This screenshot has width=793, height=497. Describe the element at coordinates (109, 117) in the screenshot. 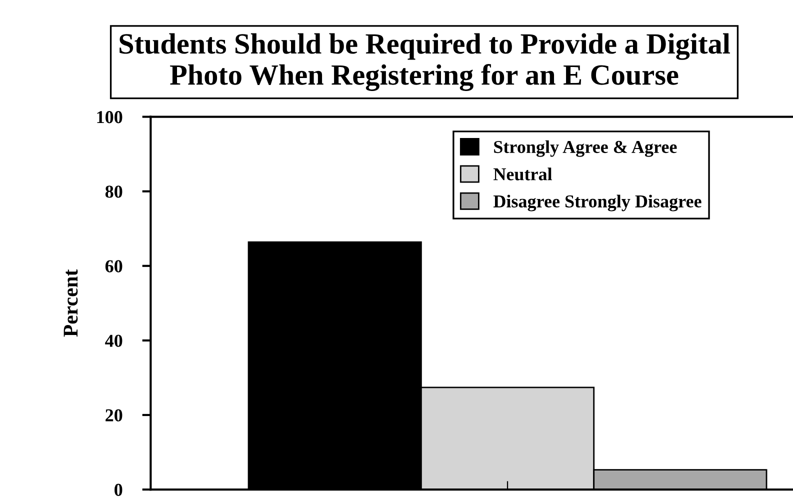

I see `y-tick-label: 100` at that location.